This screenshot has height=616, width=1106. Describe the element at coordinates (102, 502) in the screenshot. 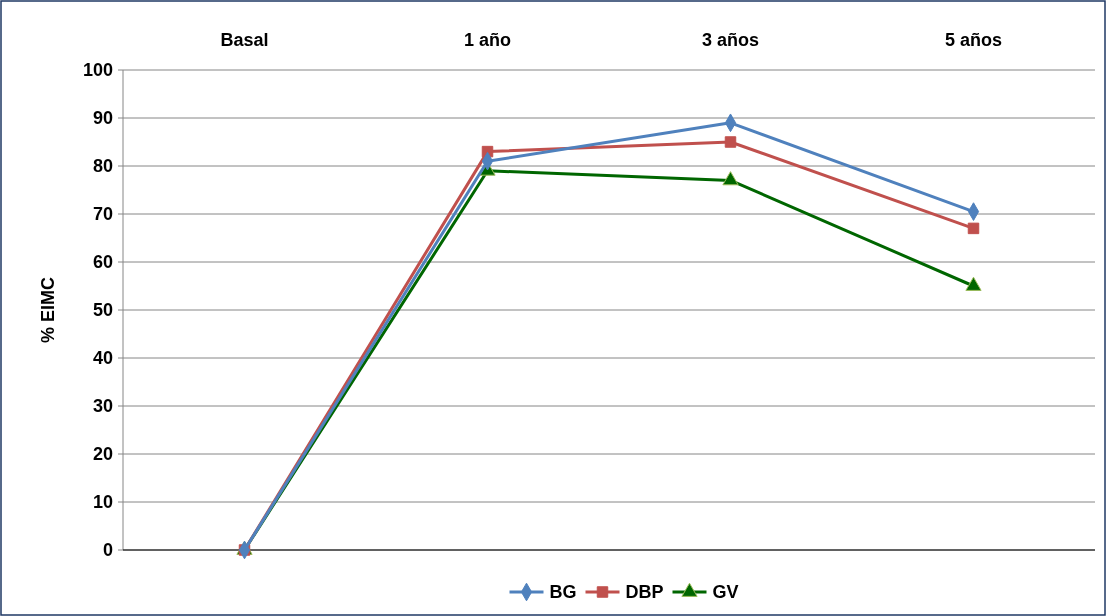

I see `y-tick-label: 10` at that location.